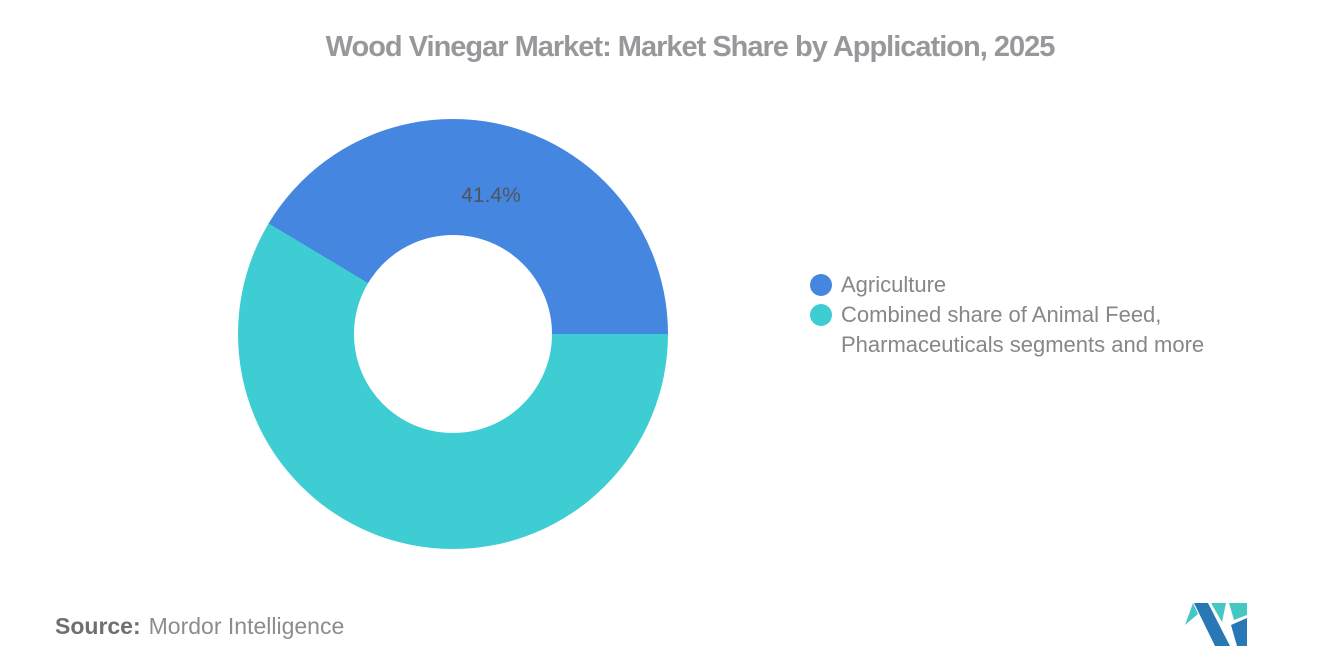 This screenshot has width=1320, height=665. I want to click on legend-label-combined-line-2: Pharmaceuticals segments and more, so click(1023, 344).